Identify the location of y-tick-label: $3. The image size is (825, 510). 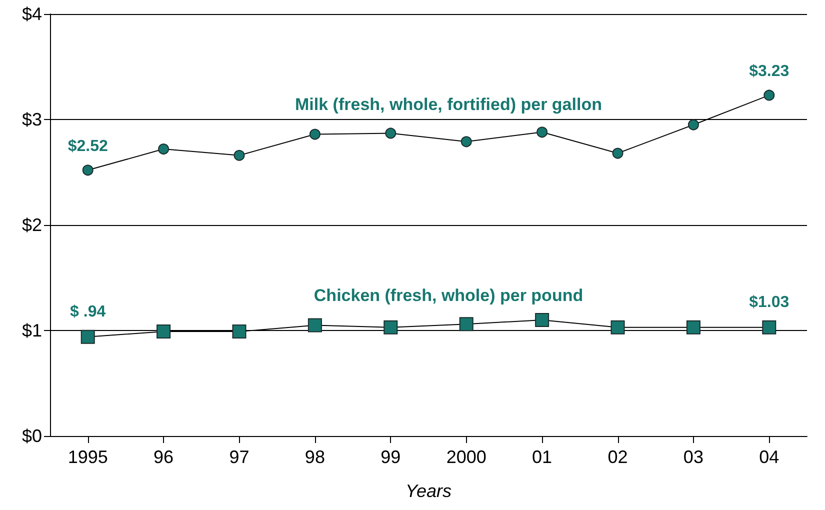
(32, 120).